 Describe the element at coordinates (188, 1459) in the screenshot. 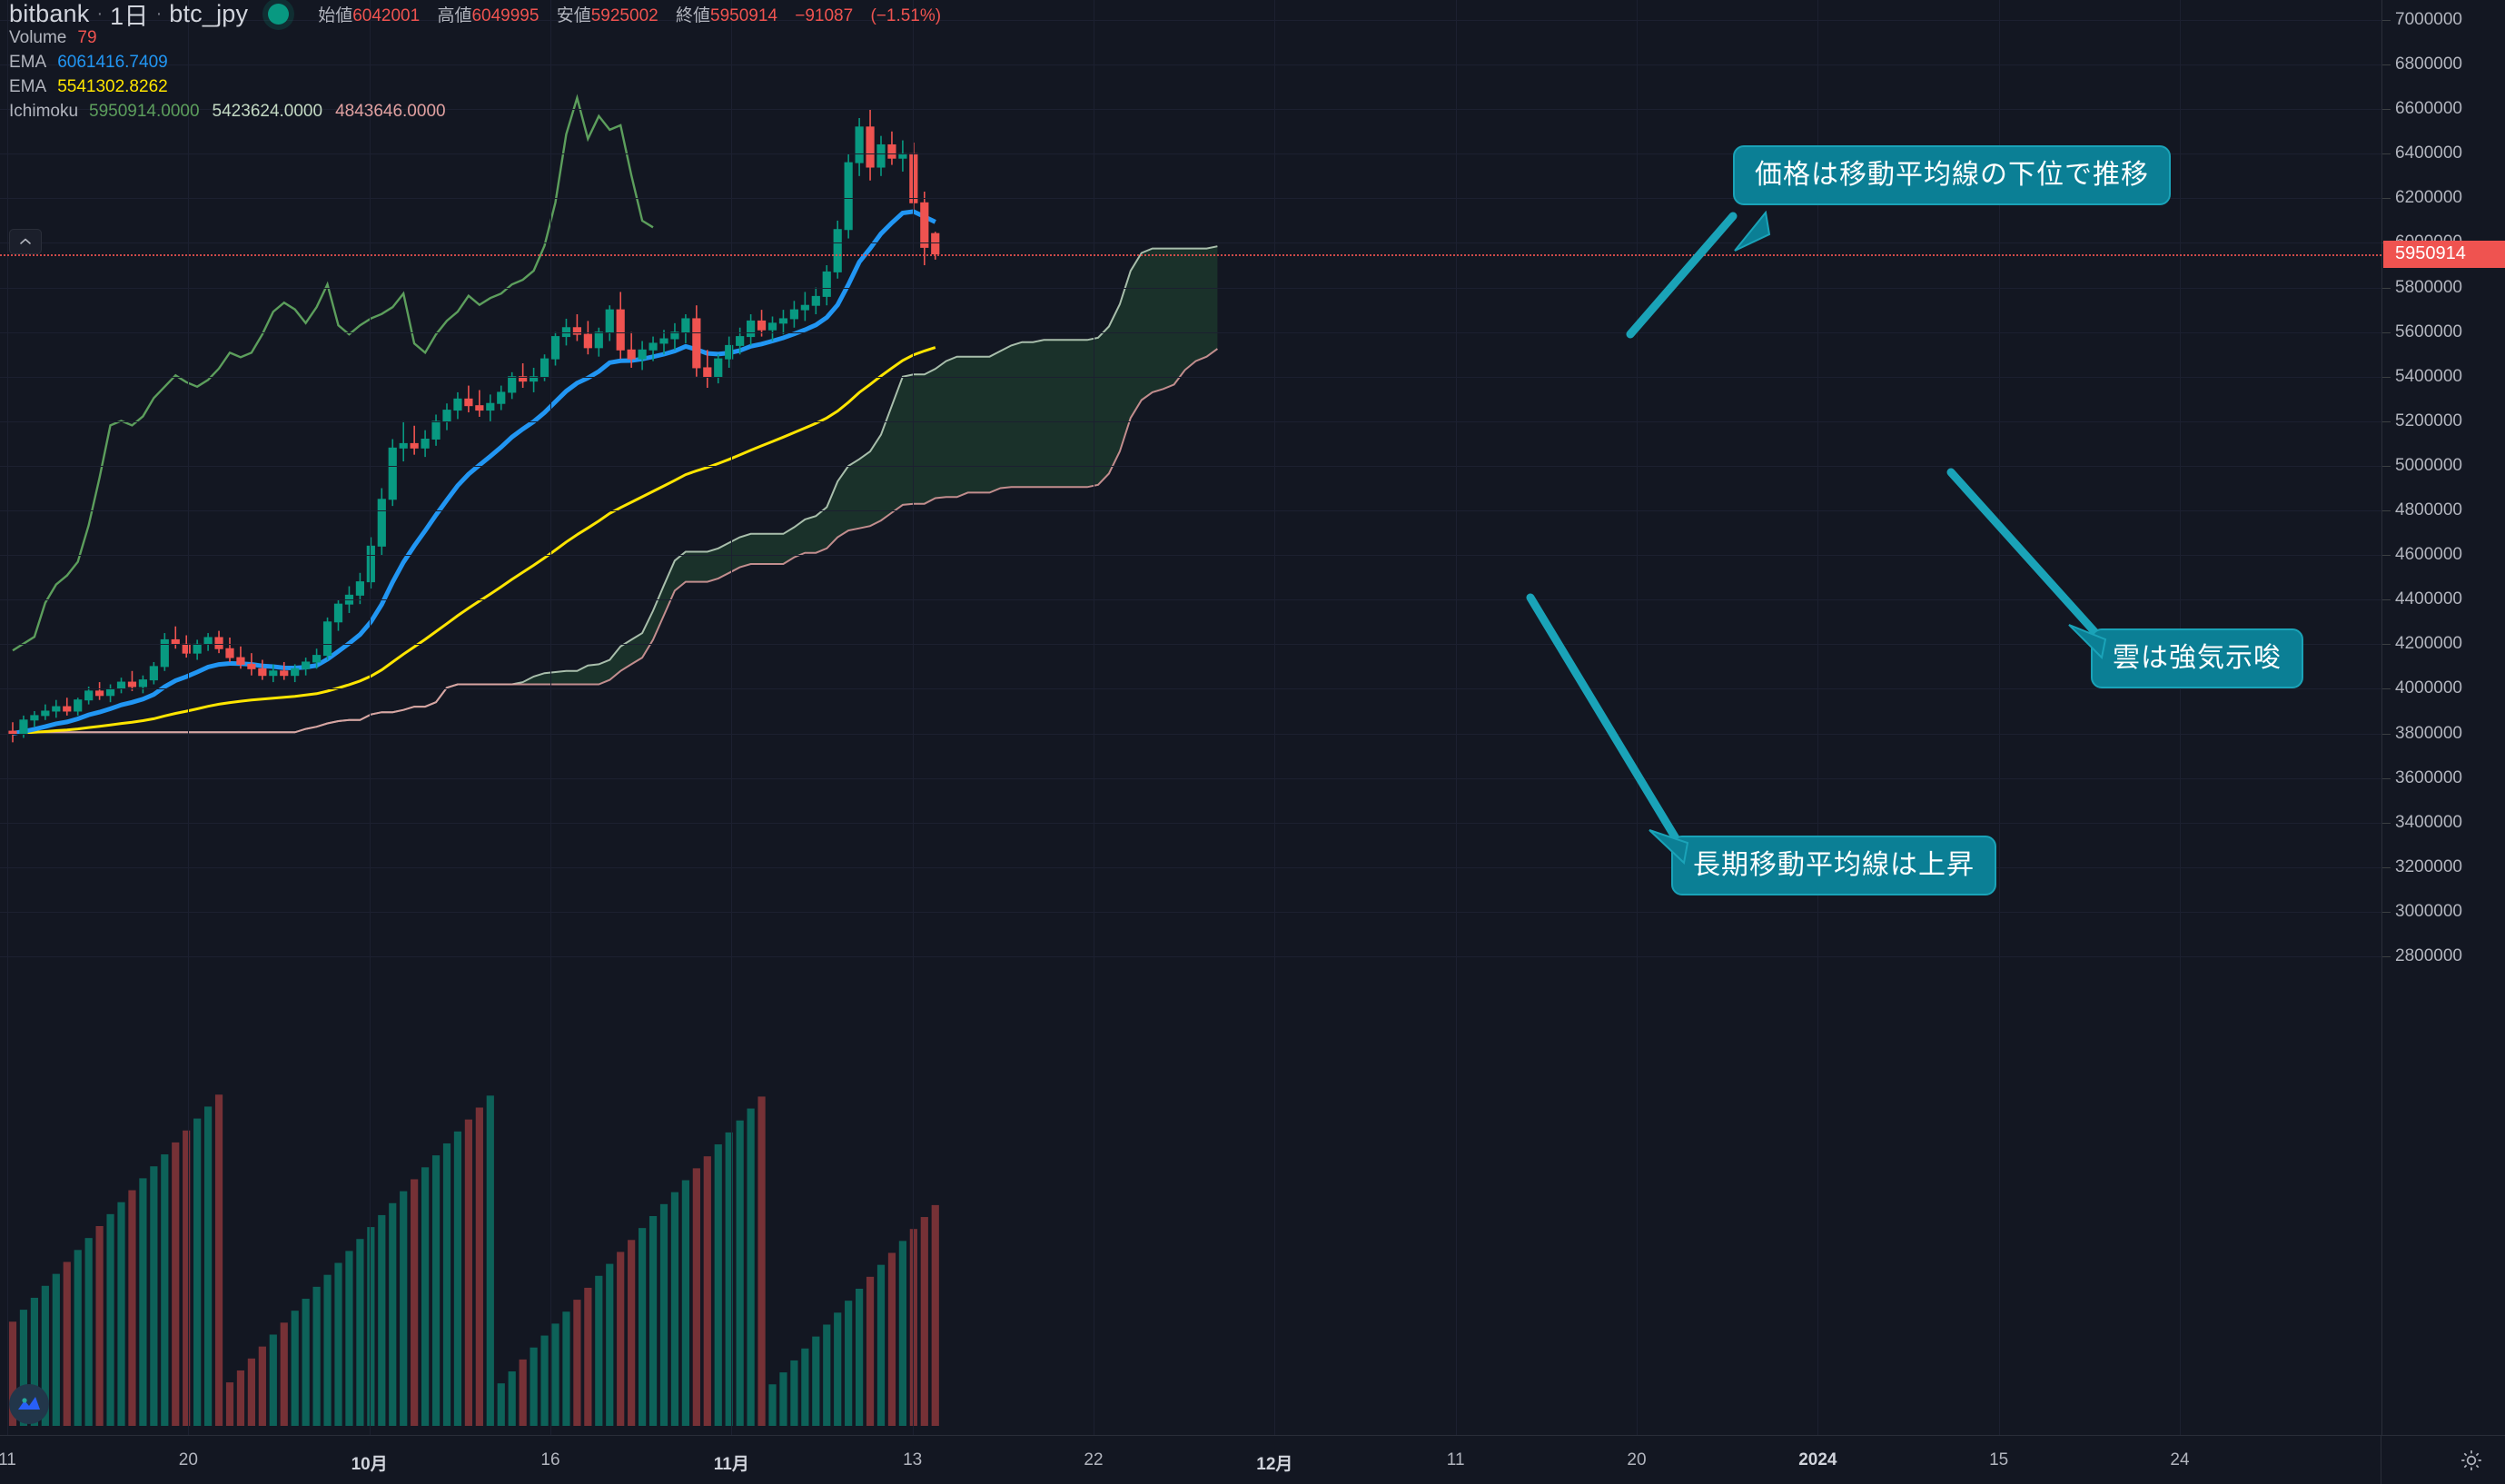

I see `time-axis-label: 20` at that location.